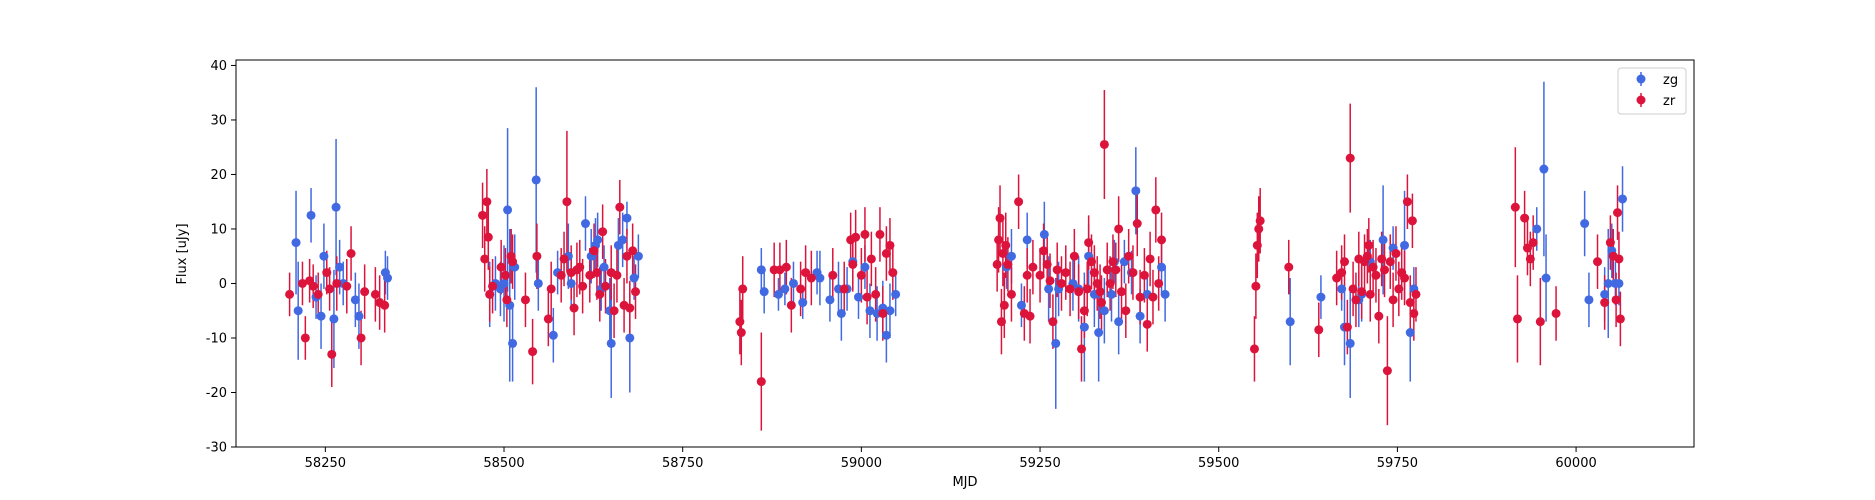 This screenshot has width=1875, height=500. What do you see at coordinates (218, 120) in the screenshot?
I see `y-tick-label: 30` at bounding box center [218, 120].